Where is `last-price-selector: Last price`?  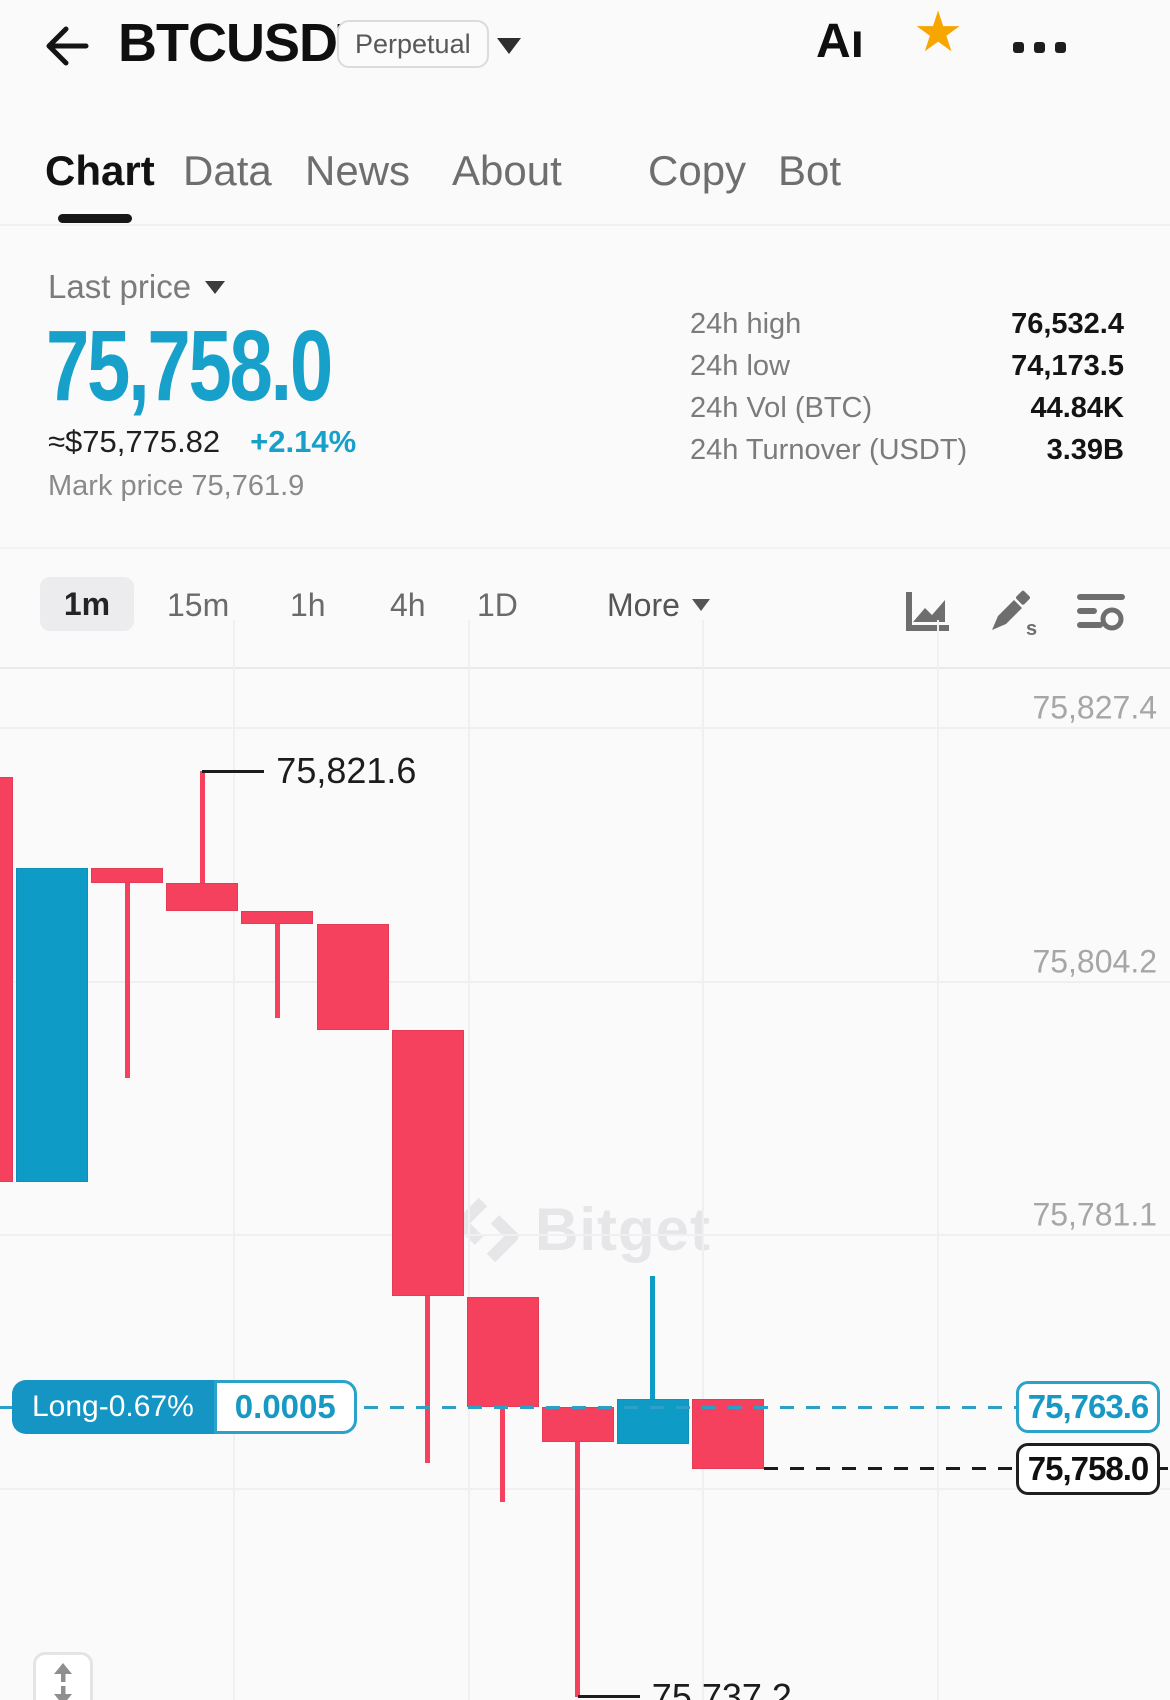
last-price-selector: Last price is located at coordinates (137, 287).